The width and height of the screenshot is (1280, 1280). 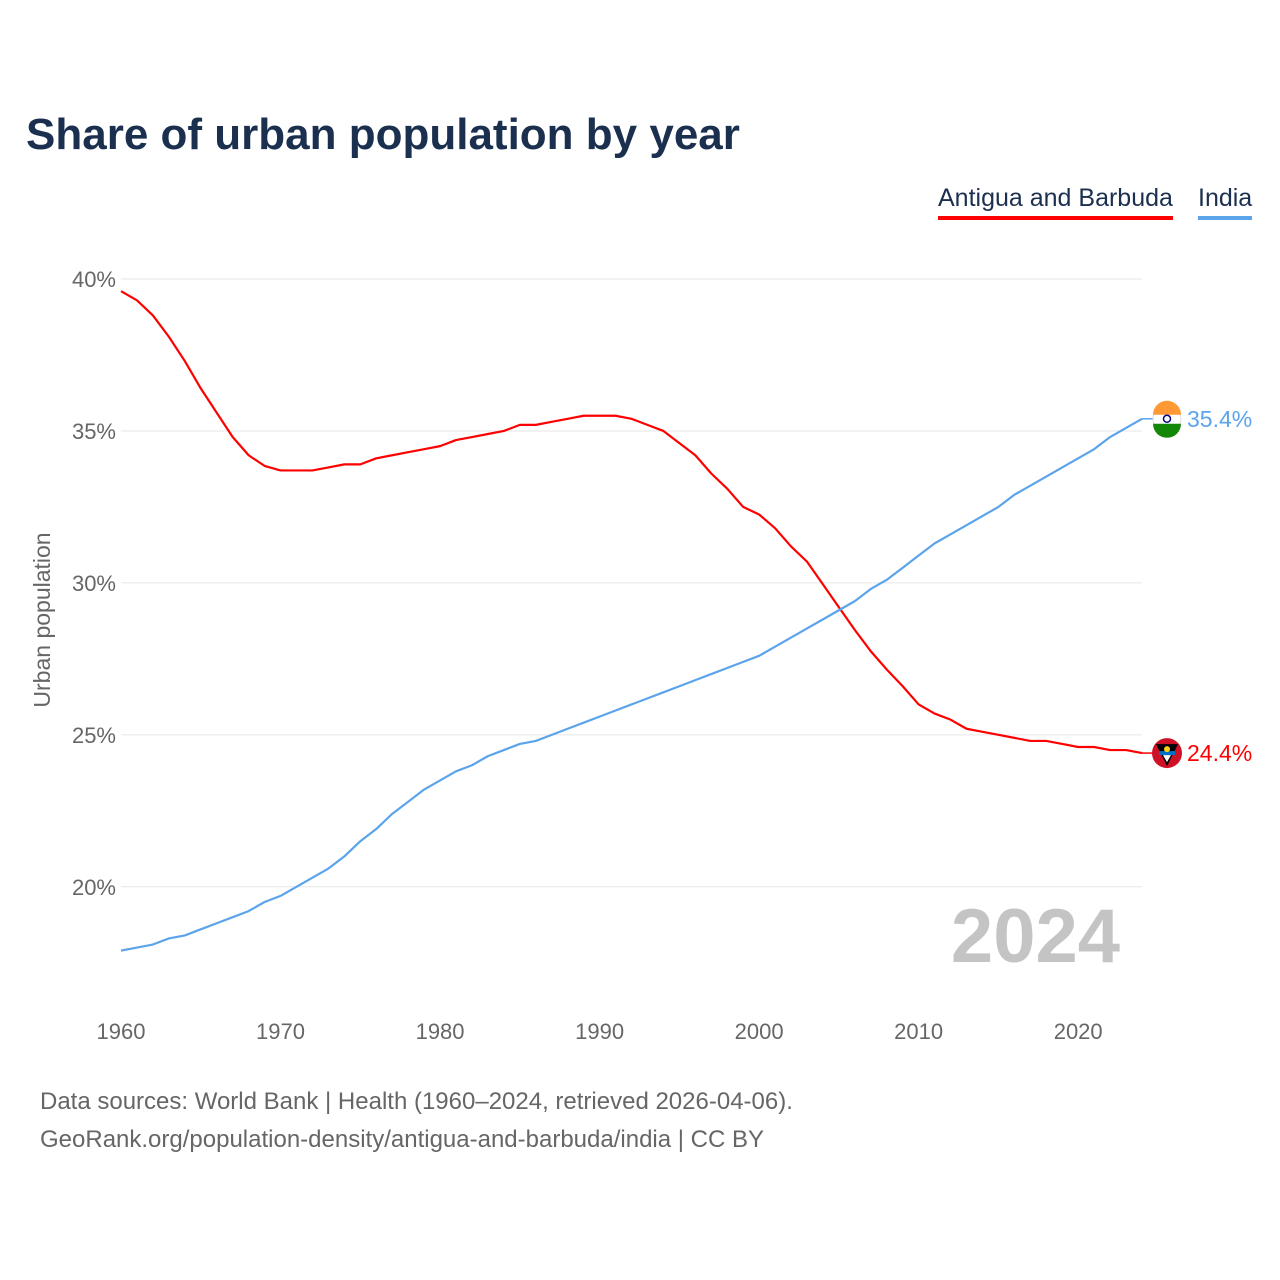 What do you see at coordinates (1225, 202) in the screenshot?
I see `legend-india: India` at bounding box center [1225, 202].